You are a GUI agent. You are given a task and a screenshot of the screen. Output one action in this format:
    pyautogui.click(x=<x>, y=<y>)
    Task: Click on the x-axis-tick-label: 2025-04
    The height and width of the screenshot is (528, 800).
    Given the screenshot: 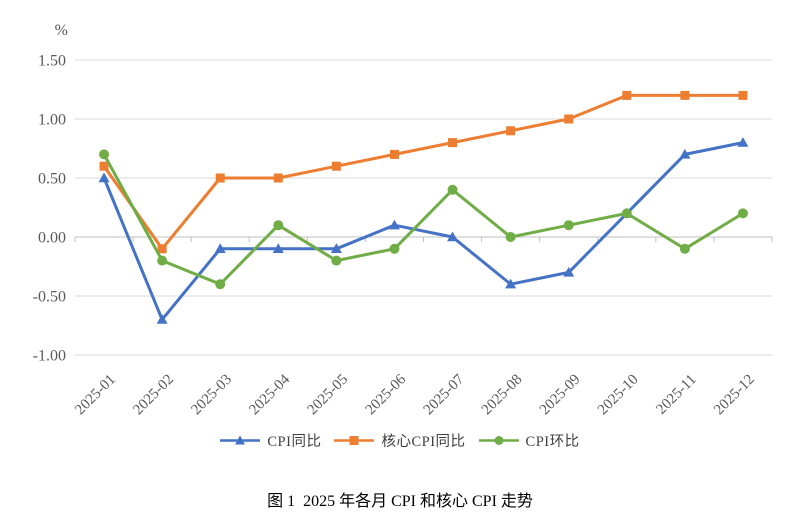 What is the action you would take?
    pyautogui.click(x=269, y=394)
    